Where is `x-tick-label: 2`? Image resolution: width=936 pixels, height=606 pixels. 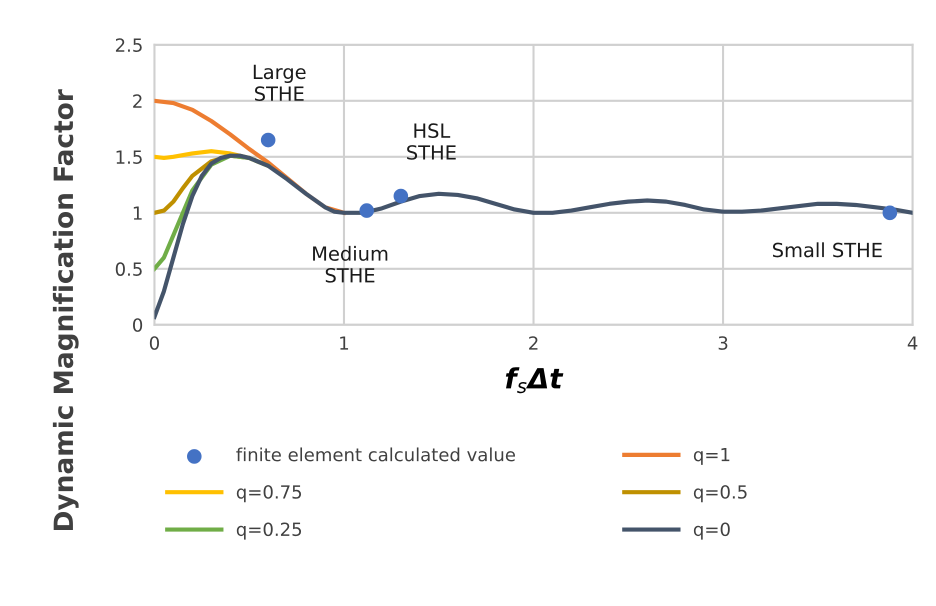 x-tick-label: 2 is located at coordinates (533, 343).